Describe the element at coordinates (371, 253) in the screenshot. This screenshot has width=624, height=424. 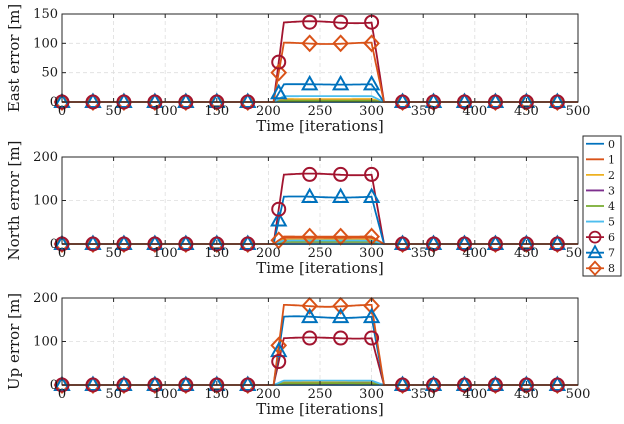
I see `panel2-x-tick-label: 300` at that location.